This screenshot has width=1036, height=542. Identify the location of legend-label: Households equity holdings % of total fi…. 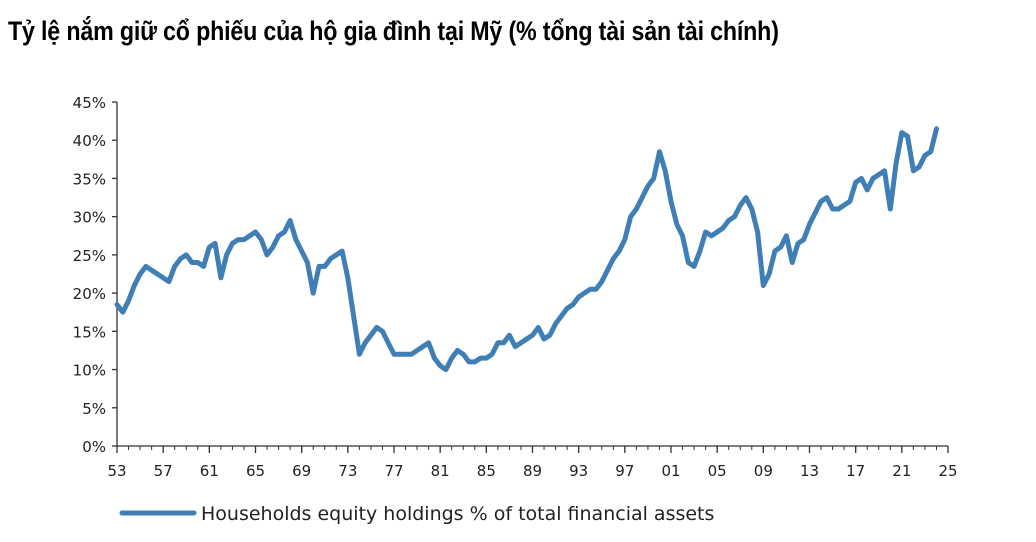
(457, 514).